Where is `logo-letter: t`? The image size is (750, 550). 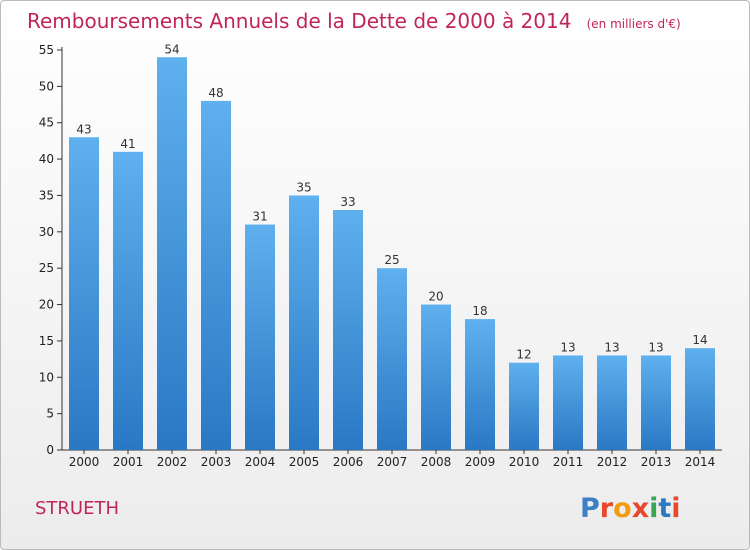 logo-letter: t is located at coordinates (664, 508).